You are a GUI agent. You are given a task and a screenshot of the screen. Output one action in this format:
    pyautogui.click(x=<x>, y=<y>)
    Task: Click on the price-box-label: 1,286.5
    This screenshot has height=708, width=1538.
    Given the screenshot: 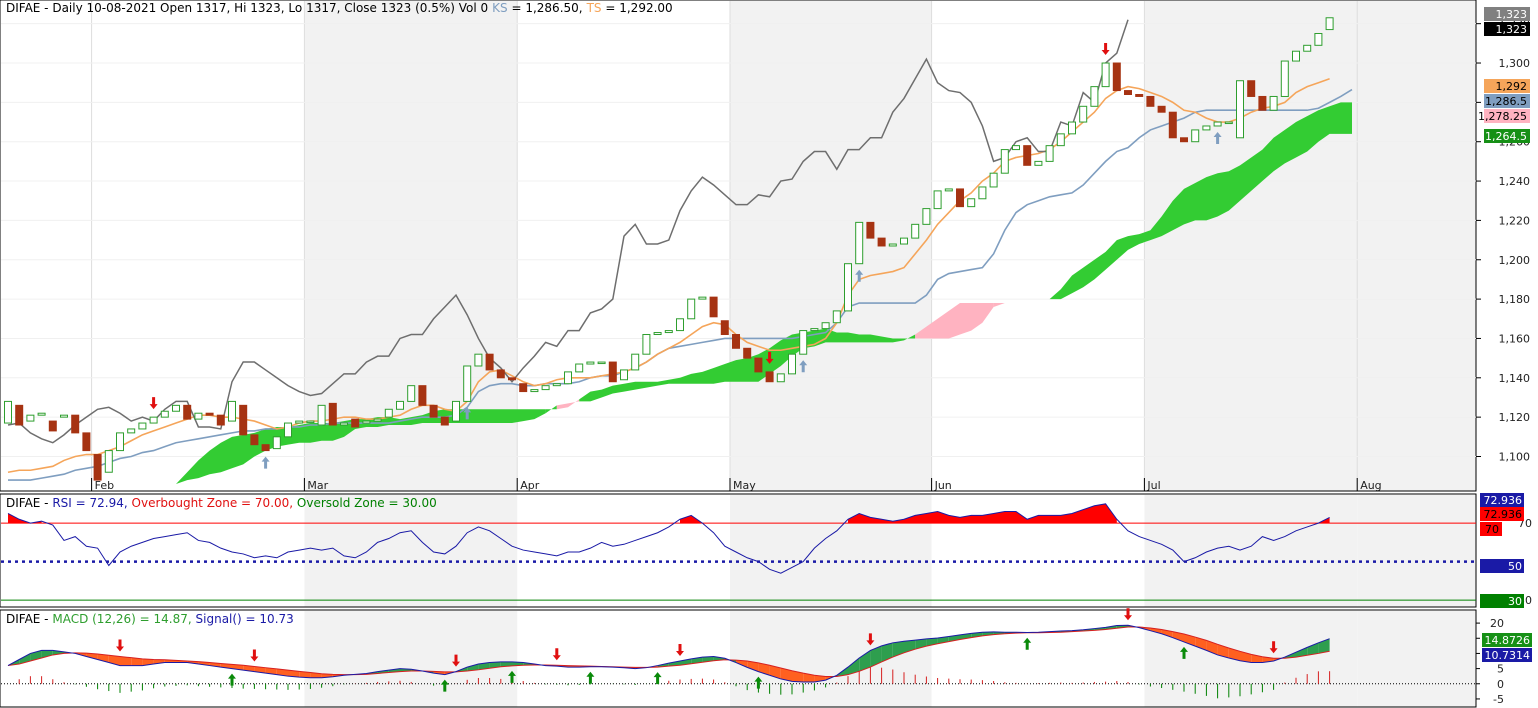 What is the action you would take?
    pyautogui.click(x=1506, y=101)
    